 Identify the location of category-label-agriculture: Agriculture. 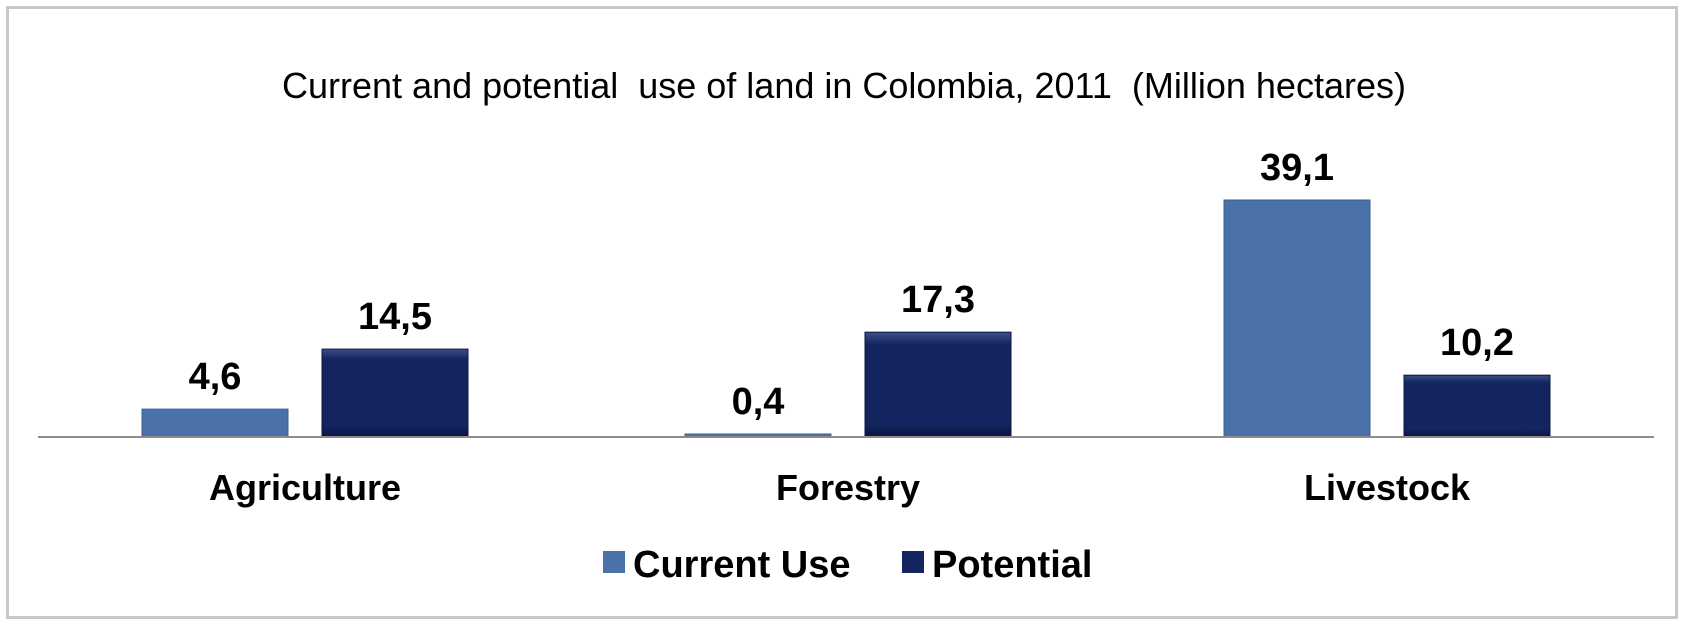
(305, 487).